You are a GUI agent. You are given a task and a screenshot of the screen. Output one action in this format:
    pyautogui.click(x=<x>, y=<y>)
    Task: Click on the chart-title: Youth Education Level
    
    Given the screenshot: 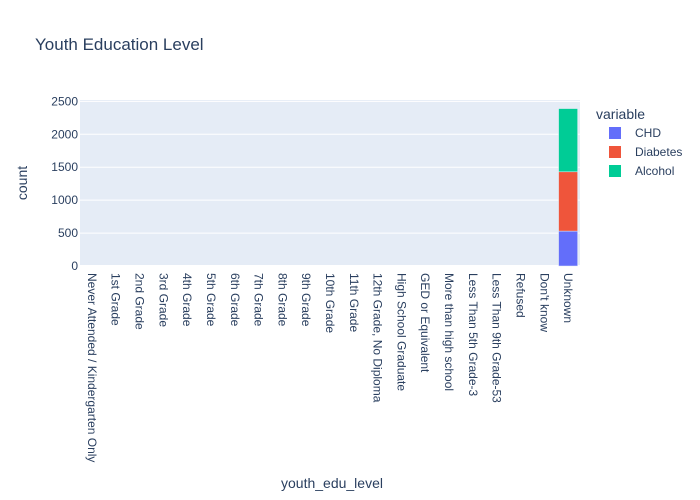 What is the action you would take?
    pyautogui.click(x=119, y=44)
    